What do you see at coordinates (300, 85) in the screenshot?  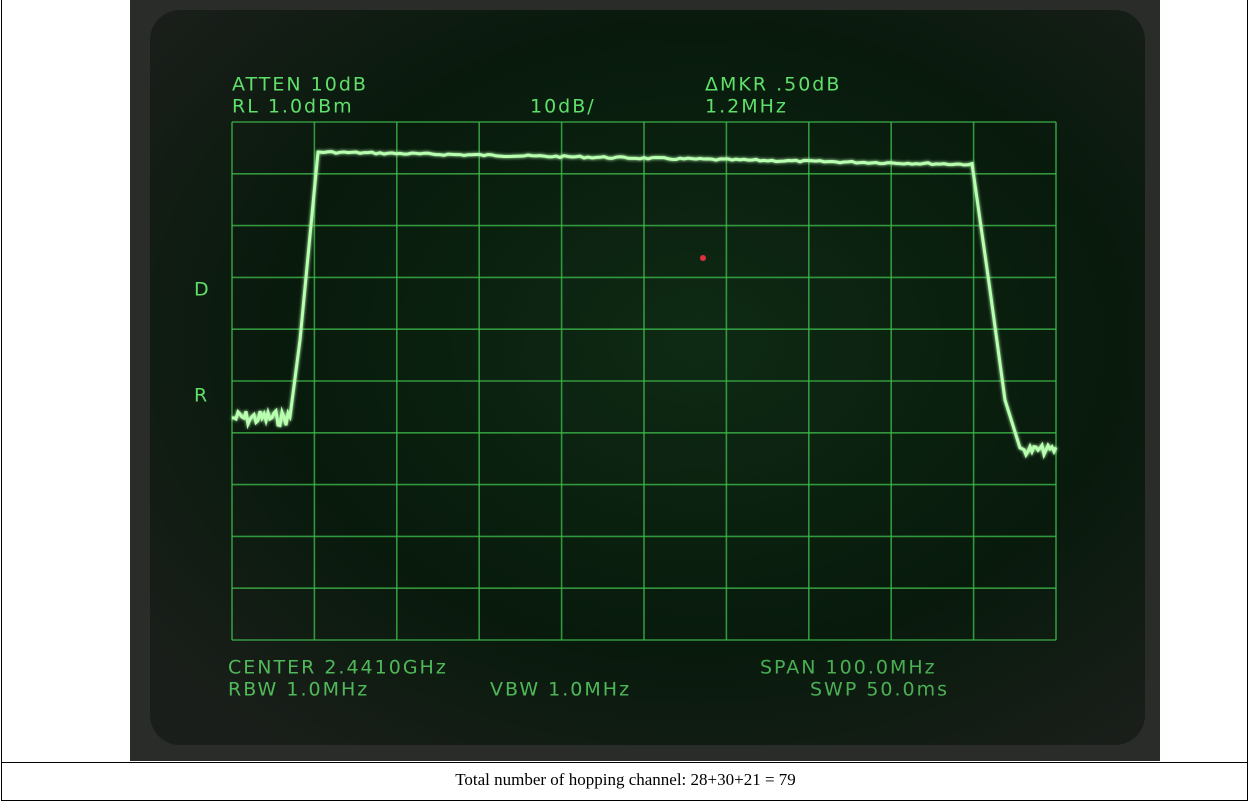 I see `atten: ATTEN 10dB` at bounding box center [300, 85].